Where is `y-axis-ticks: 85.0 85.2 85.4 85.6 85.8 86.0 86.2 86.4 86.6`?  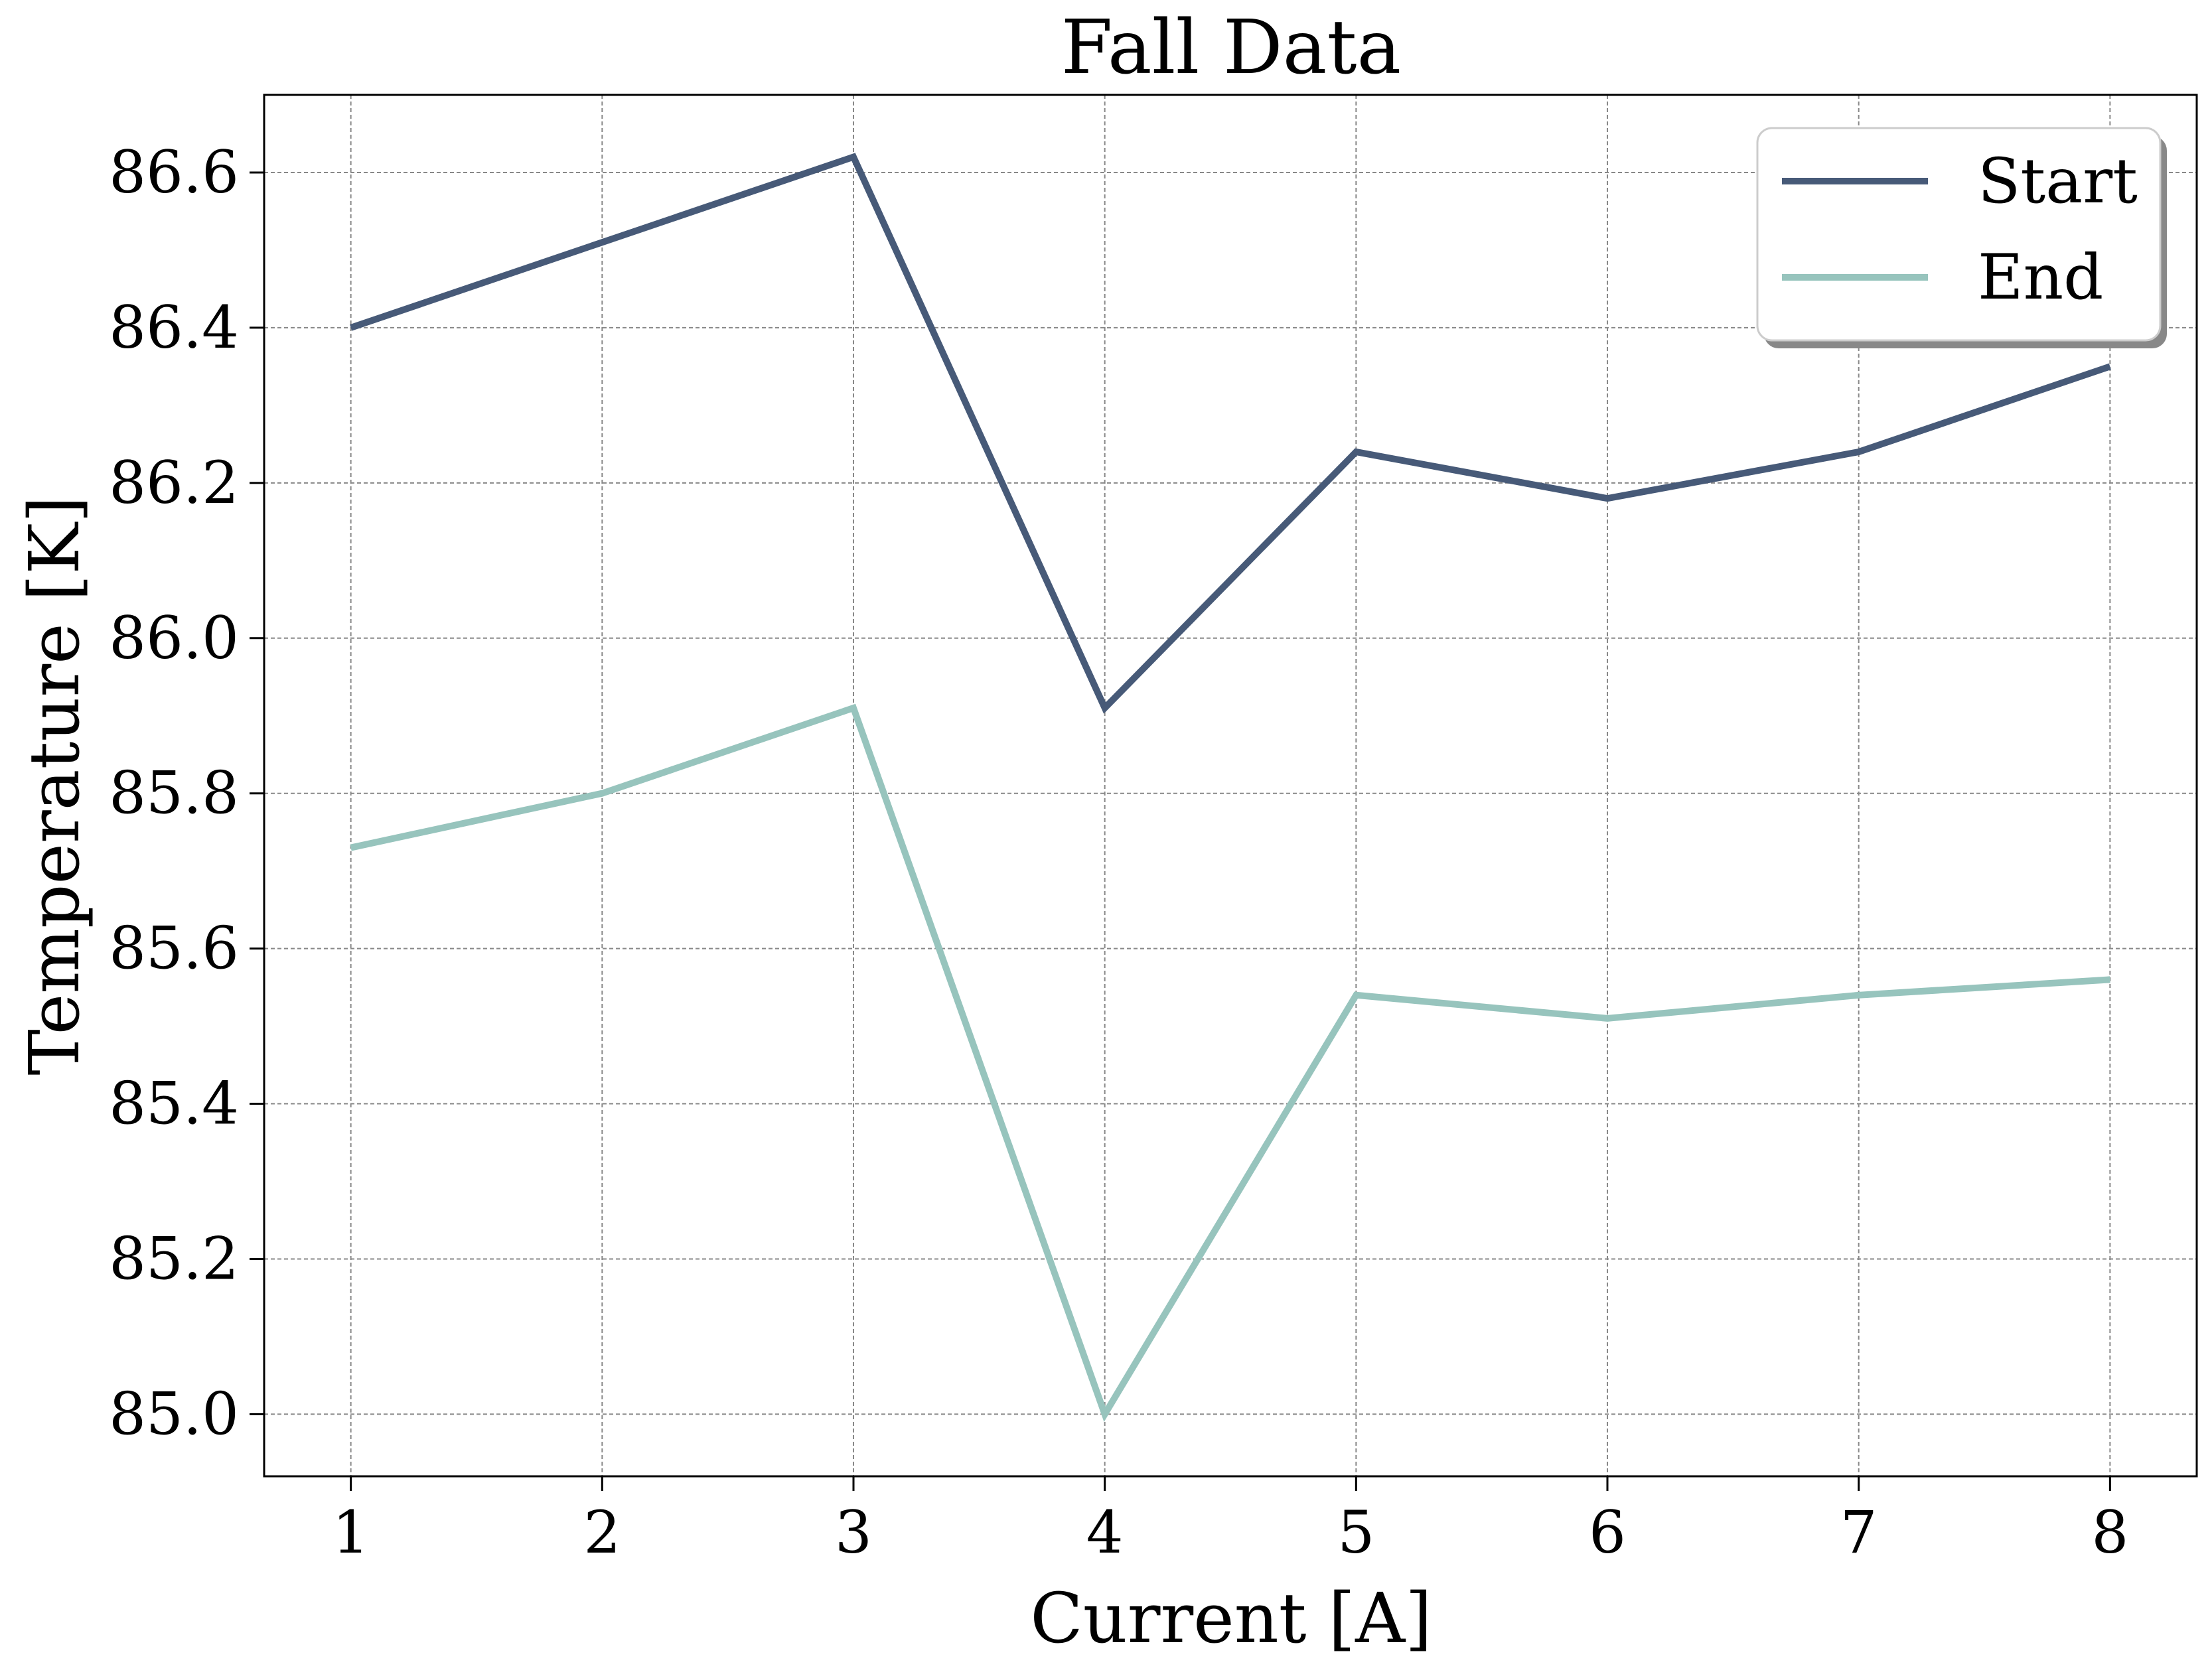 y-axis-ticks: 85.0 85.2 85.4 85.6 85.8 86.0 86.2 86.4 86.6 is located at coordinates (187, 793).